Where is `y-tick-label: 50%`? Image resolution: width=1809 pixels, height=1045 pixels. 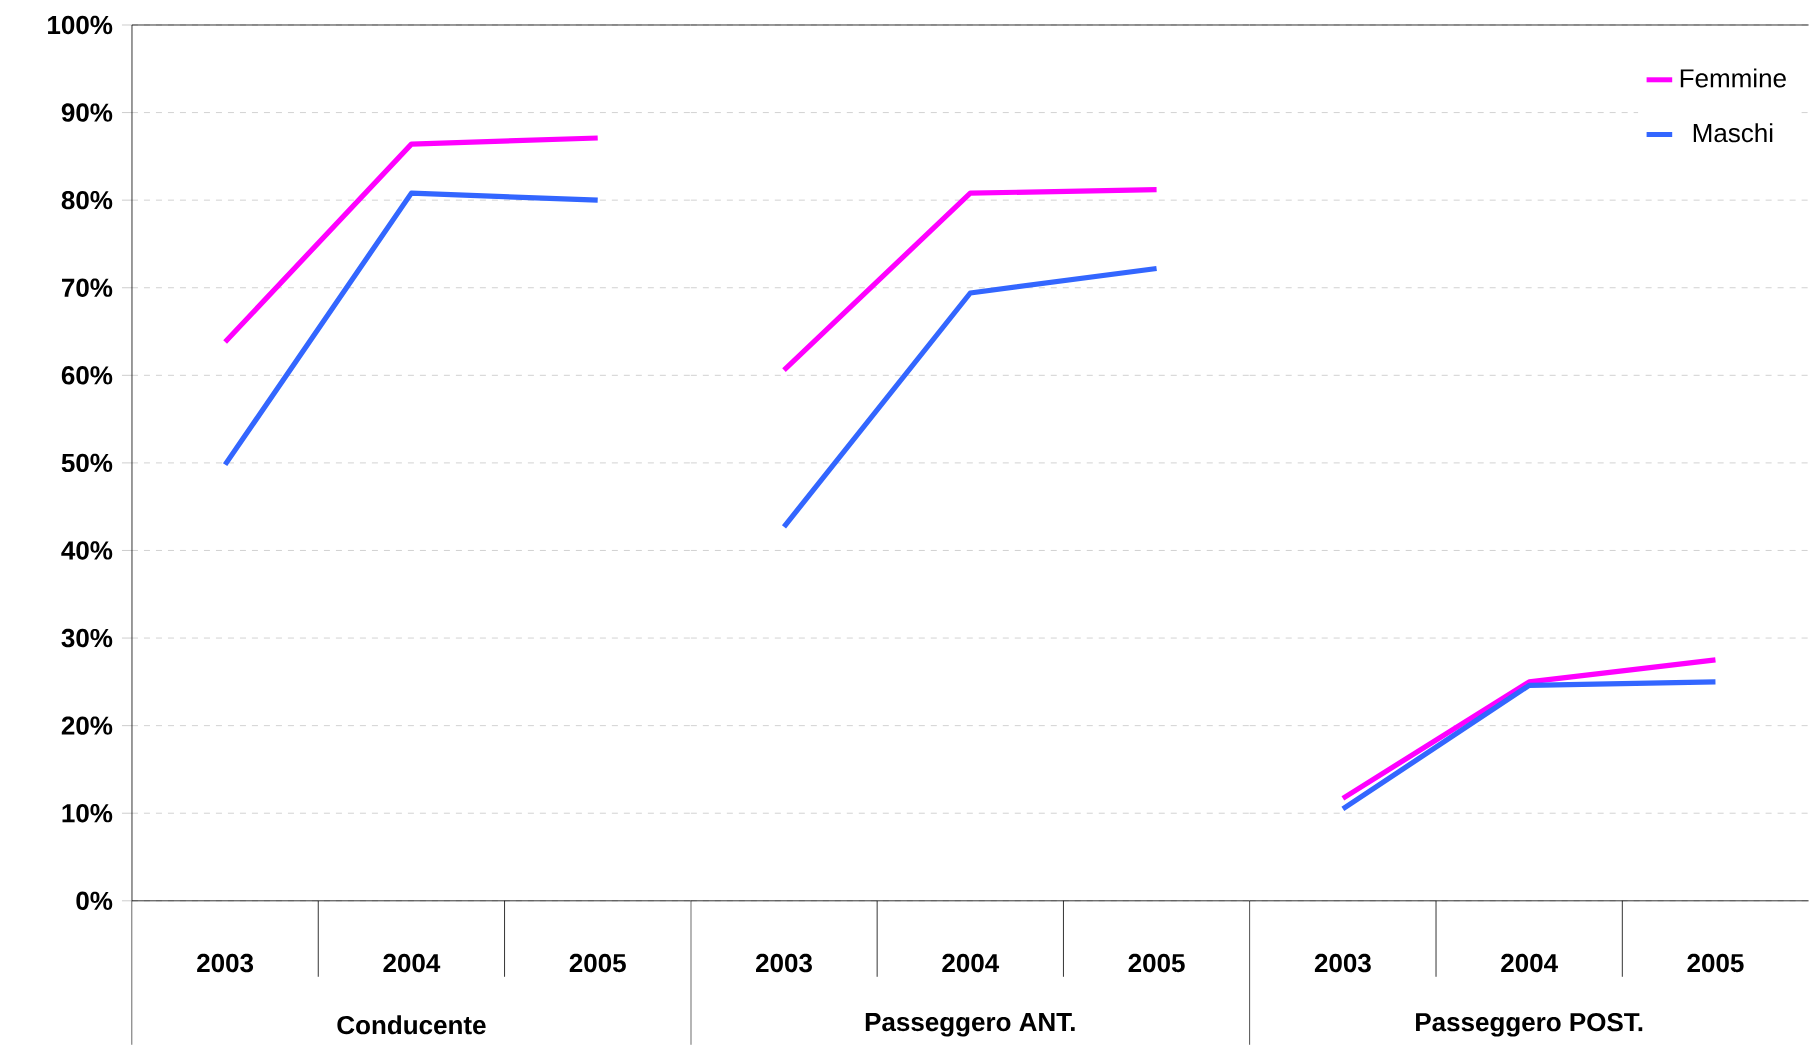
y-tick-label: 50% is located at coordinates (87, 462).